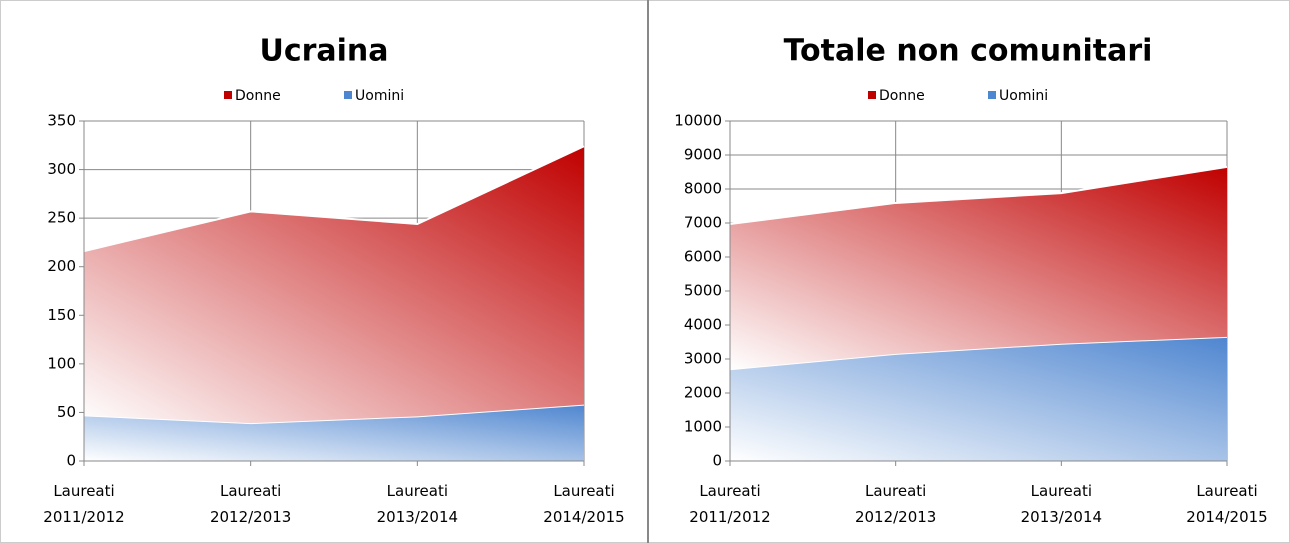 The image size is (1290, 543). What do you see at coordinates (703, 155) in the screenshot?
I see `y-tick-label: 9000` at bounding box center [703, 155].